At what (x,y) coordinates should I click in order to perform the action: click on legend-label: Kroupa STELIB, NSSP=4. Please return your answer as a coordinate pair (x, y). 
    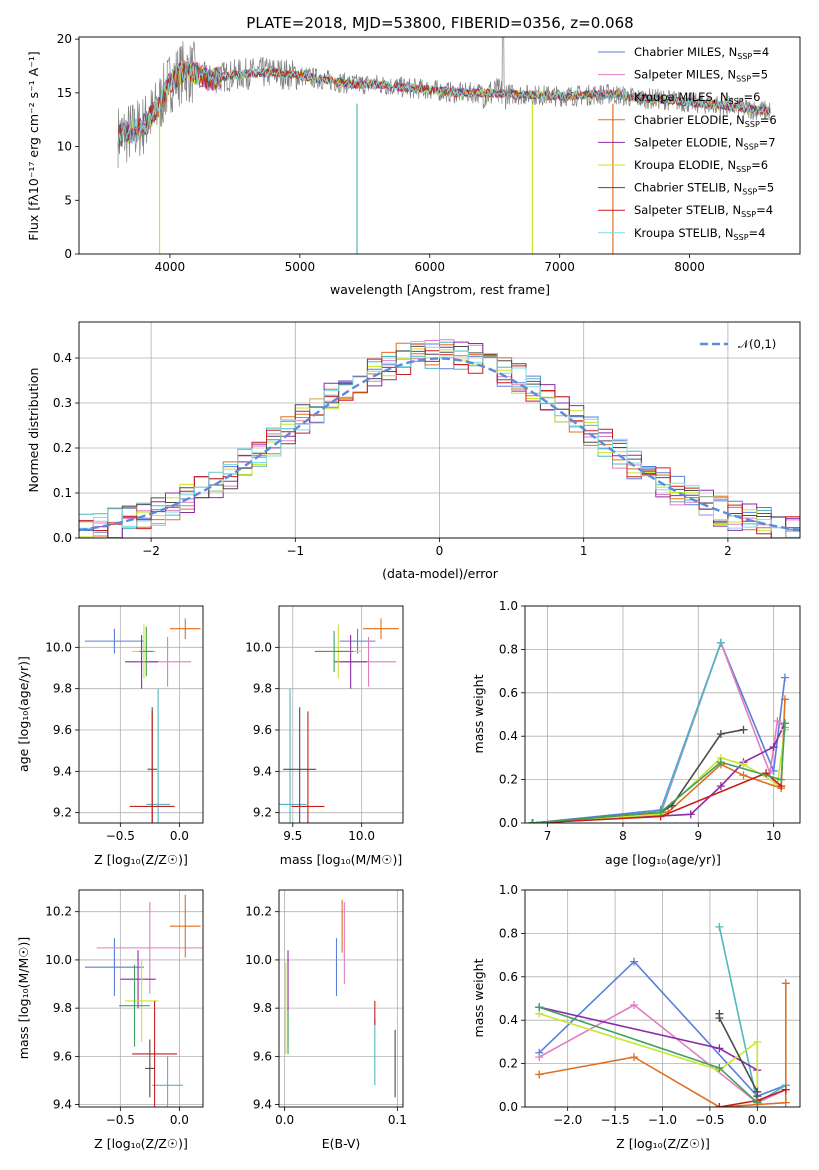
    Looking at the image, I should click on (699, 234).